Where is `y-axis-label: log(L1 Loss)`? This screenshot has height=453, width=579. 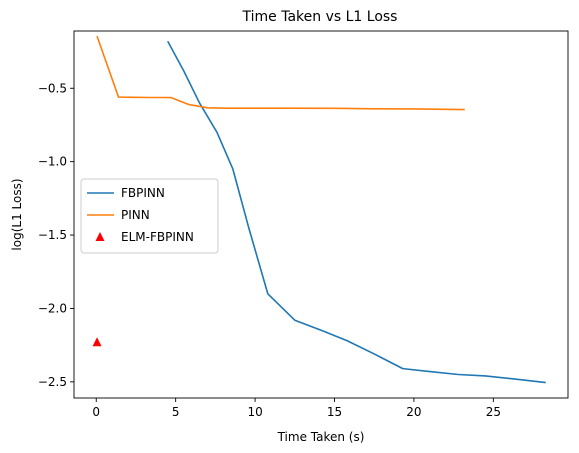 y-axis-label: log(L1 Loss) is located at coordinates (17, 214).